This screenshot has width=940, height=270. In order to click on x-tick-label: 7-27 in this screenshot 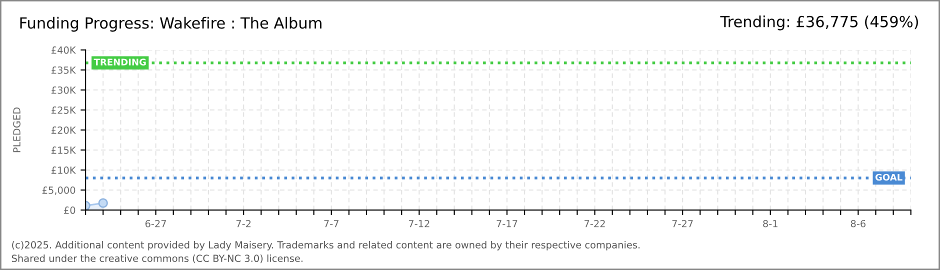, I will do `click(682, 224)`.